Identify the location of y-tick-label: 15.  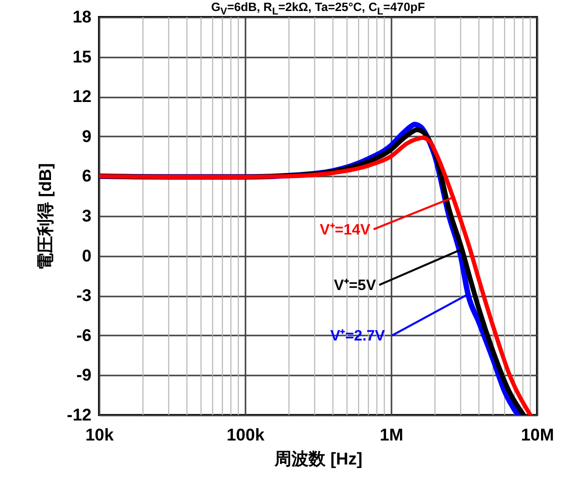
(82, 56).